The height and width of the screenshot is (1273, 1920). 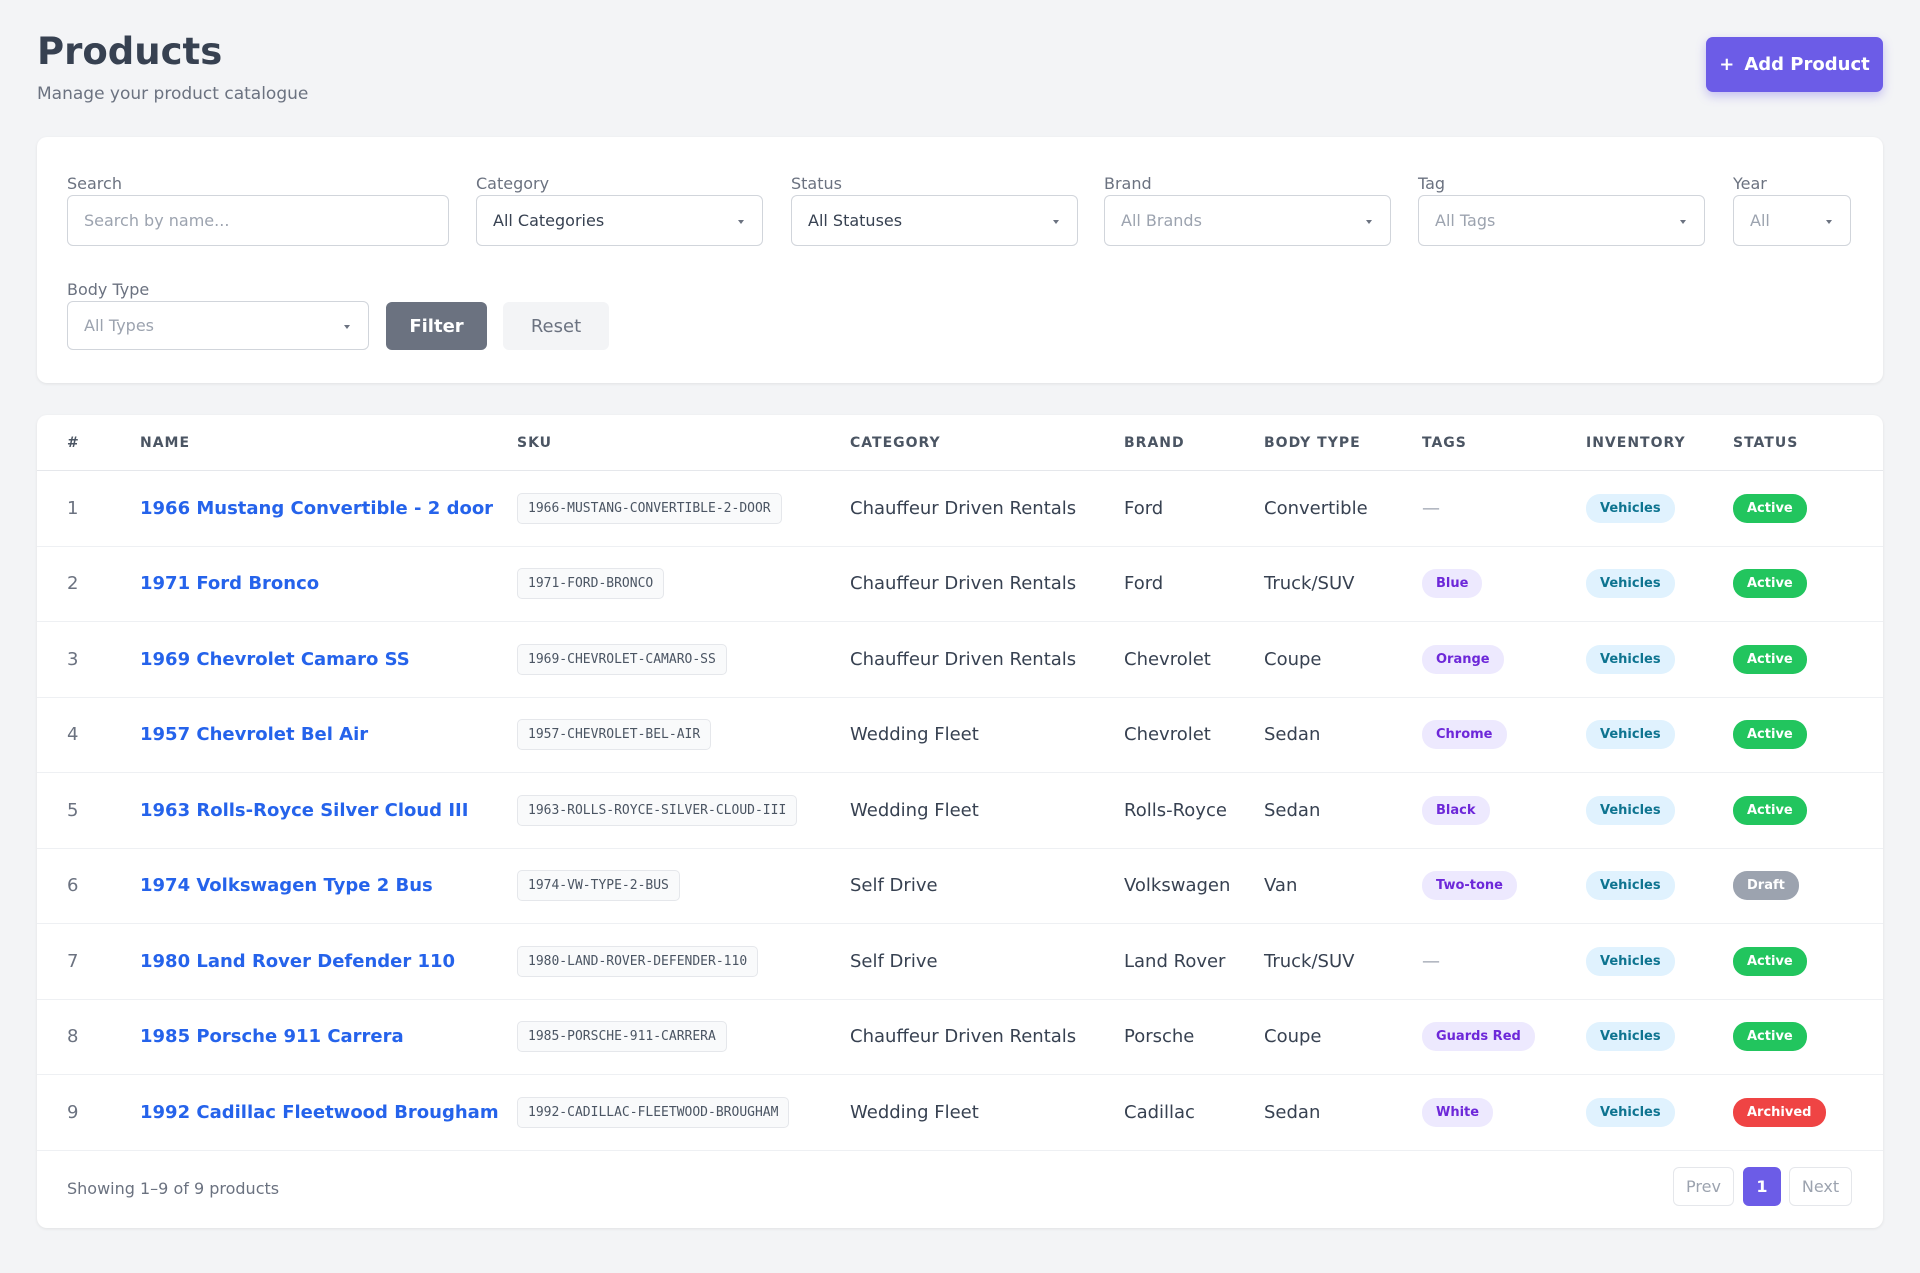 I want to click on row-number: 6, so click(x=73, y=886).